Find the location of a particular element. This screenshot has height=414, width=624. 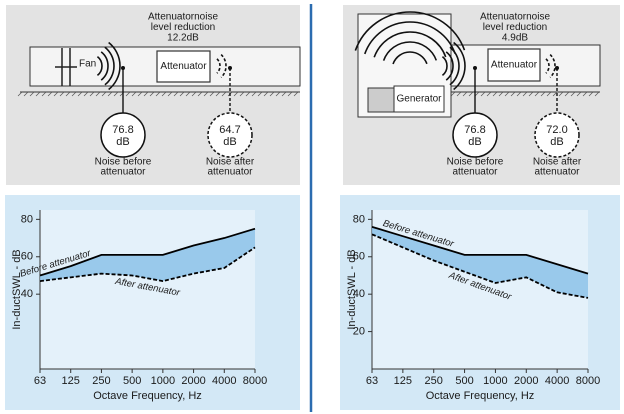

level-value: 72.0 is located at coordinates (556, 130).